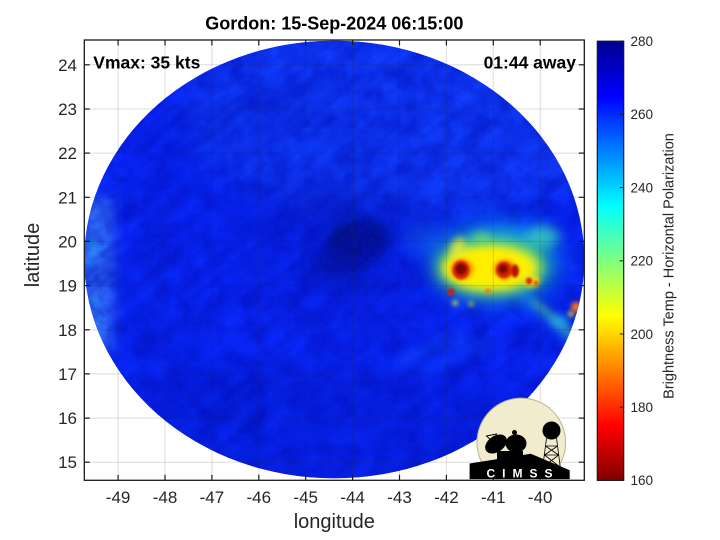 The image size is (720, 540). What do you see at coordinates (642, 407) in the screenshot?
I see `svg-text: 180` at bounding box center [642, 407].